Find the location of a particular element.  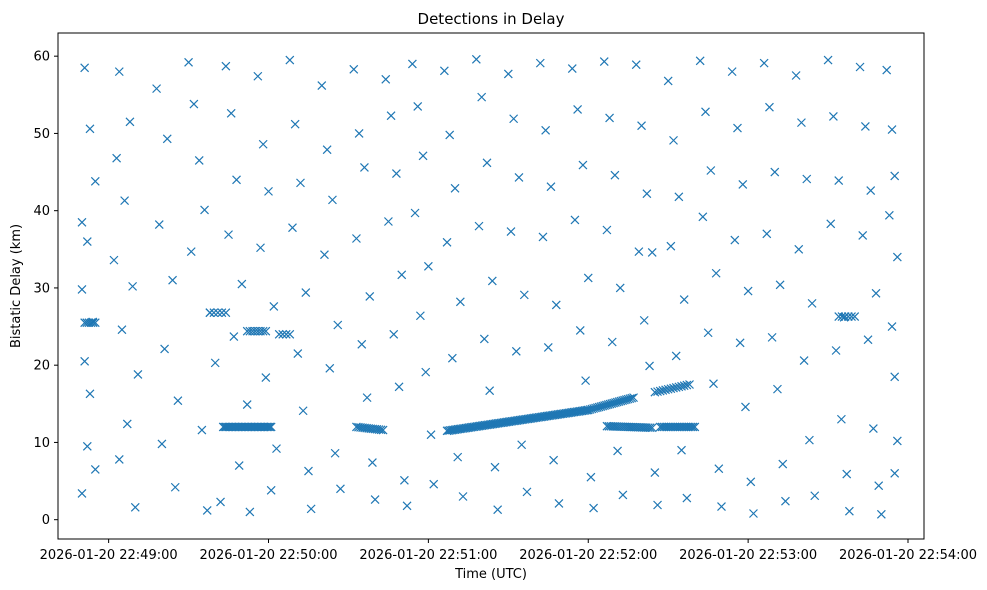

y-tick-label: 50 is located at coordinates (41, 134).